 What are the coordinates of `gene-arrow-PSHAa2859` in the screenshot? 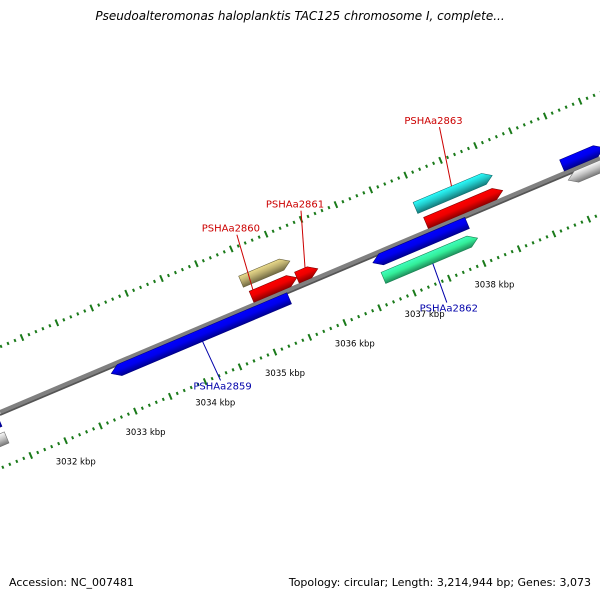 It's located at (201, 334).